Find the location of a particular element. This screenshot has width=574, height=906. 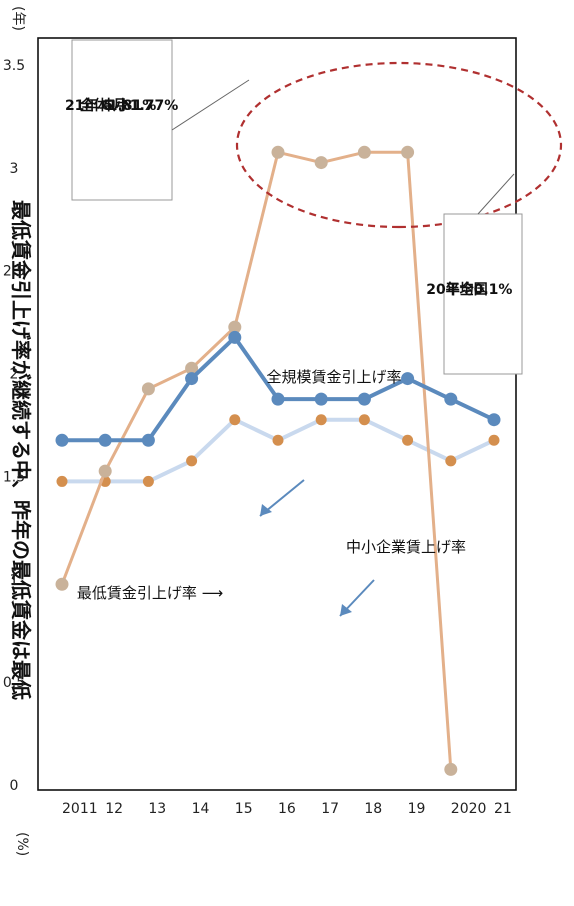

x-tick-label: 17 is located at coordinates (330, 809).